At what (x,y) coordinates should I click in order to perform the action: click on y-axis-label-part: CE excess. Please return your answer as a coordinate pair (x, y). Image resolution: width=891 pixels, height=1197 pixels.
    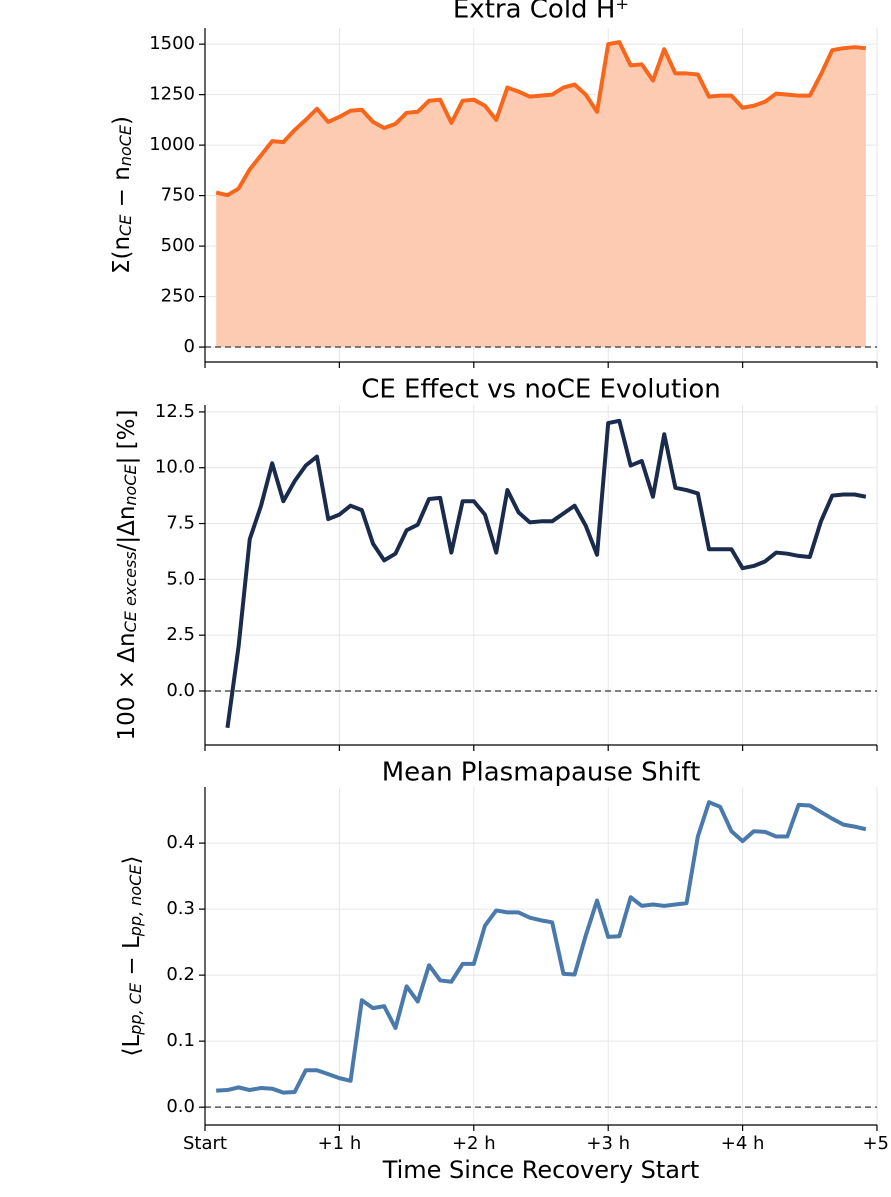
    Looking at the image, I should click on (130, 591).